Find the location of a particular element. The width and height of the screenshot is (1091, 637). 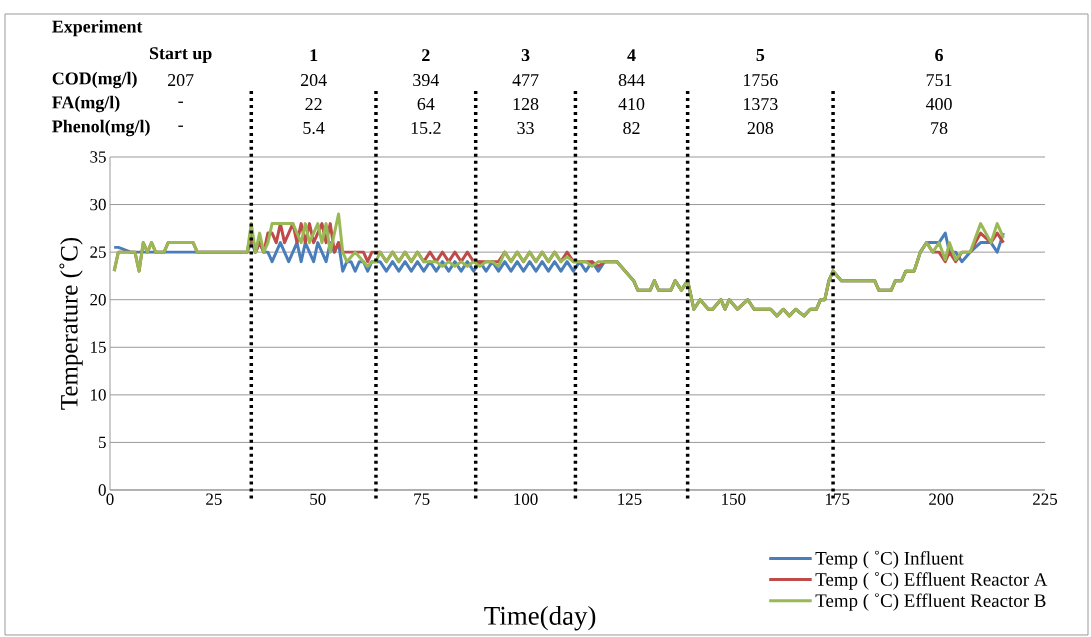

text: FA(mg/l) is located at coordinates (86, 104).